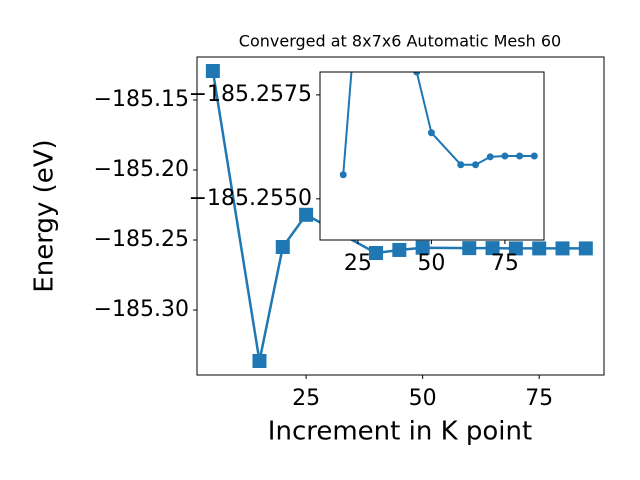 This screenshot has height=480, width=640. I want to click on axes-frame, so click(432, 156).